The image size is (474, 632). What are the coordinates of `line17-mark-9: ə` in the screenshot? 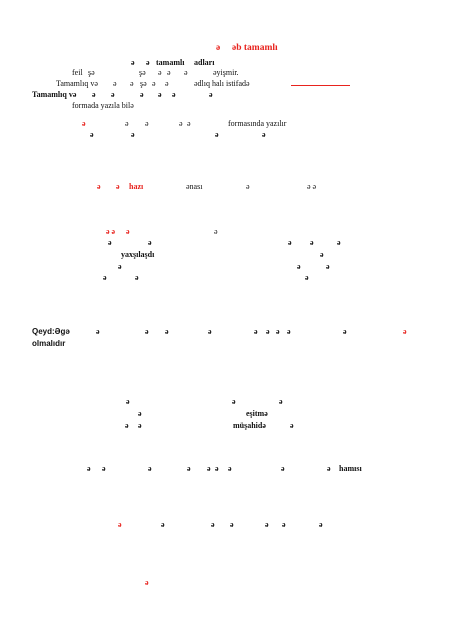 It's located at (329, 468).